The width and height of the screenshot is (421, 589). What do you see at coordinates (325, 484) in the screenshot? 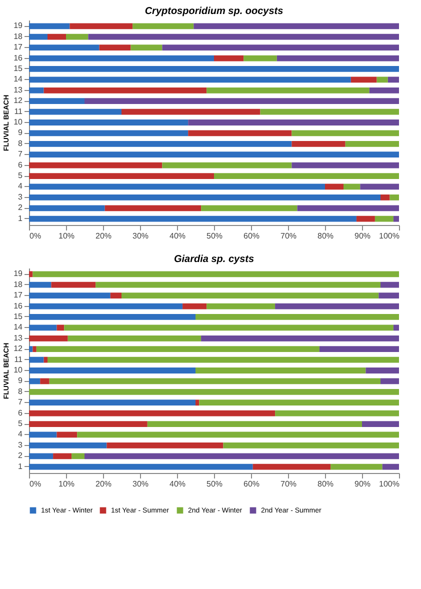
I see `x-tick-label: 80%` at bounding box center [325, 484].